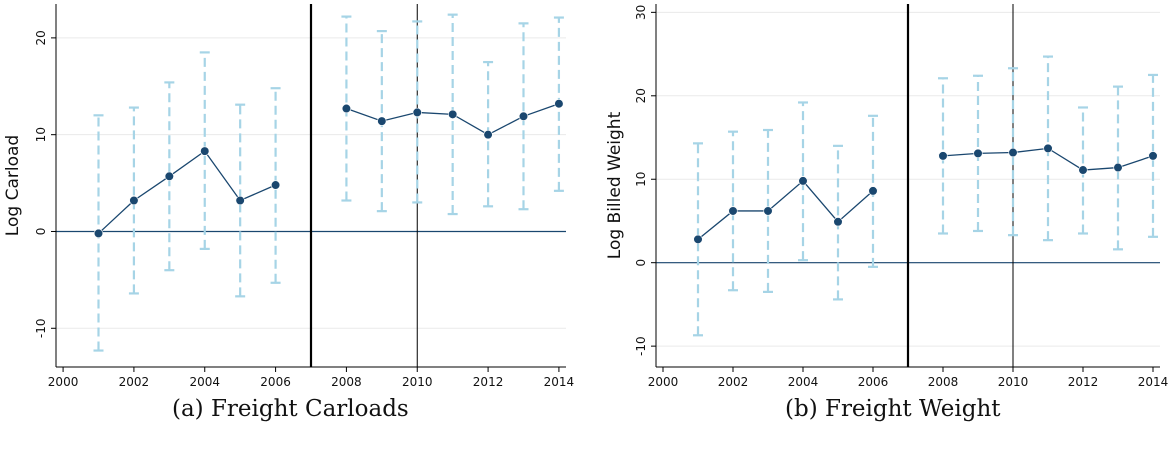  What do you see at coordinates (615, 185) in the screenshot?
I see `y-axis-label: Log Billed Weight` at bounding box center [615, 185].